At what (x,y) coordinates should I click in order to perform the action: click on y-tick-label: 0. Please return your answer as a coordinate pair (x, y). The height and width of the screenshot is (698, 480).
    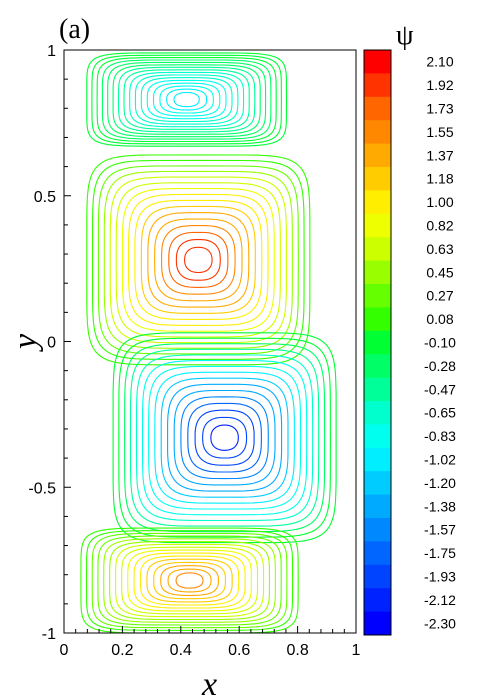
    Looking at the image, I should click on (51, 343).